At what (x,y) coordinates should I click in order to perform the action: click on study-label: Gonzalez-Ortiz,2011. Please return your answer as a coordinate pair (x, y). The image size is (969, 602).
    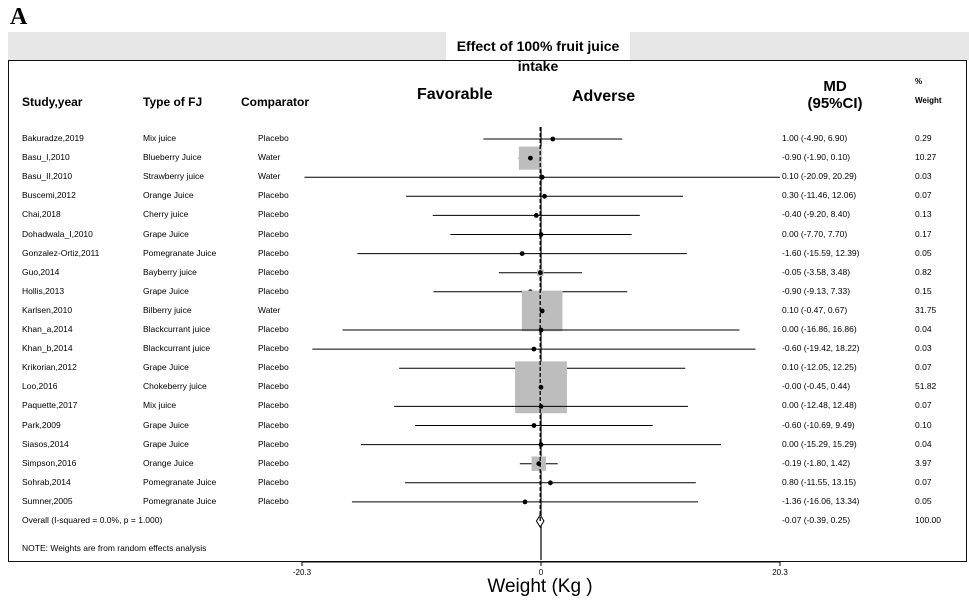
    Looking at the image, I should click on (61, 252).